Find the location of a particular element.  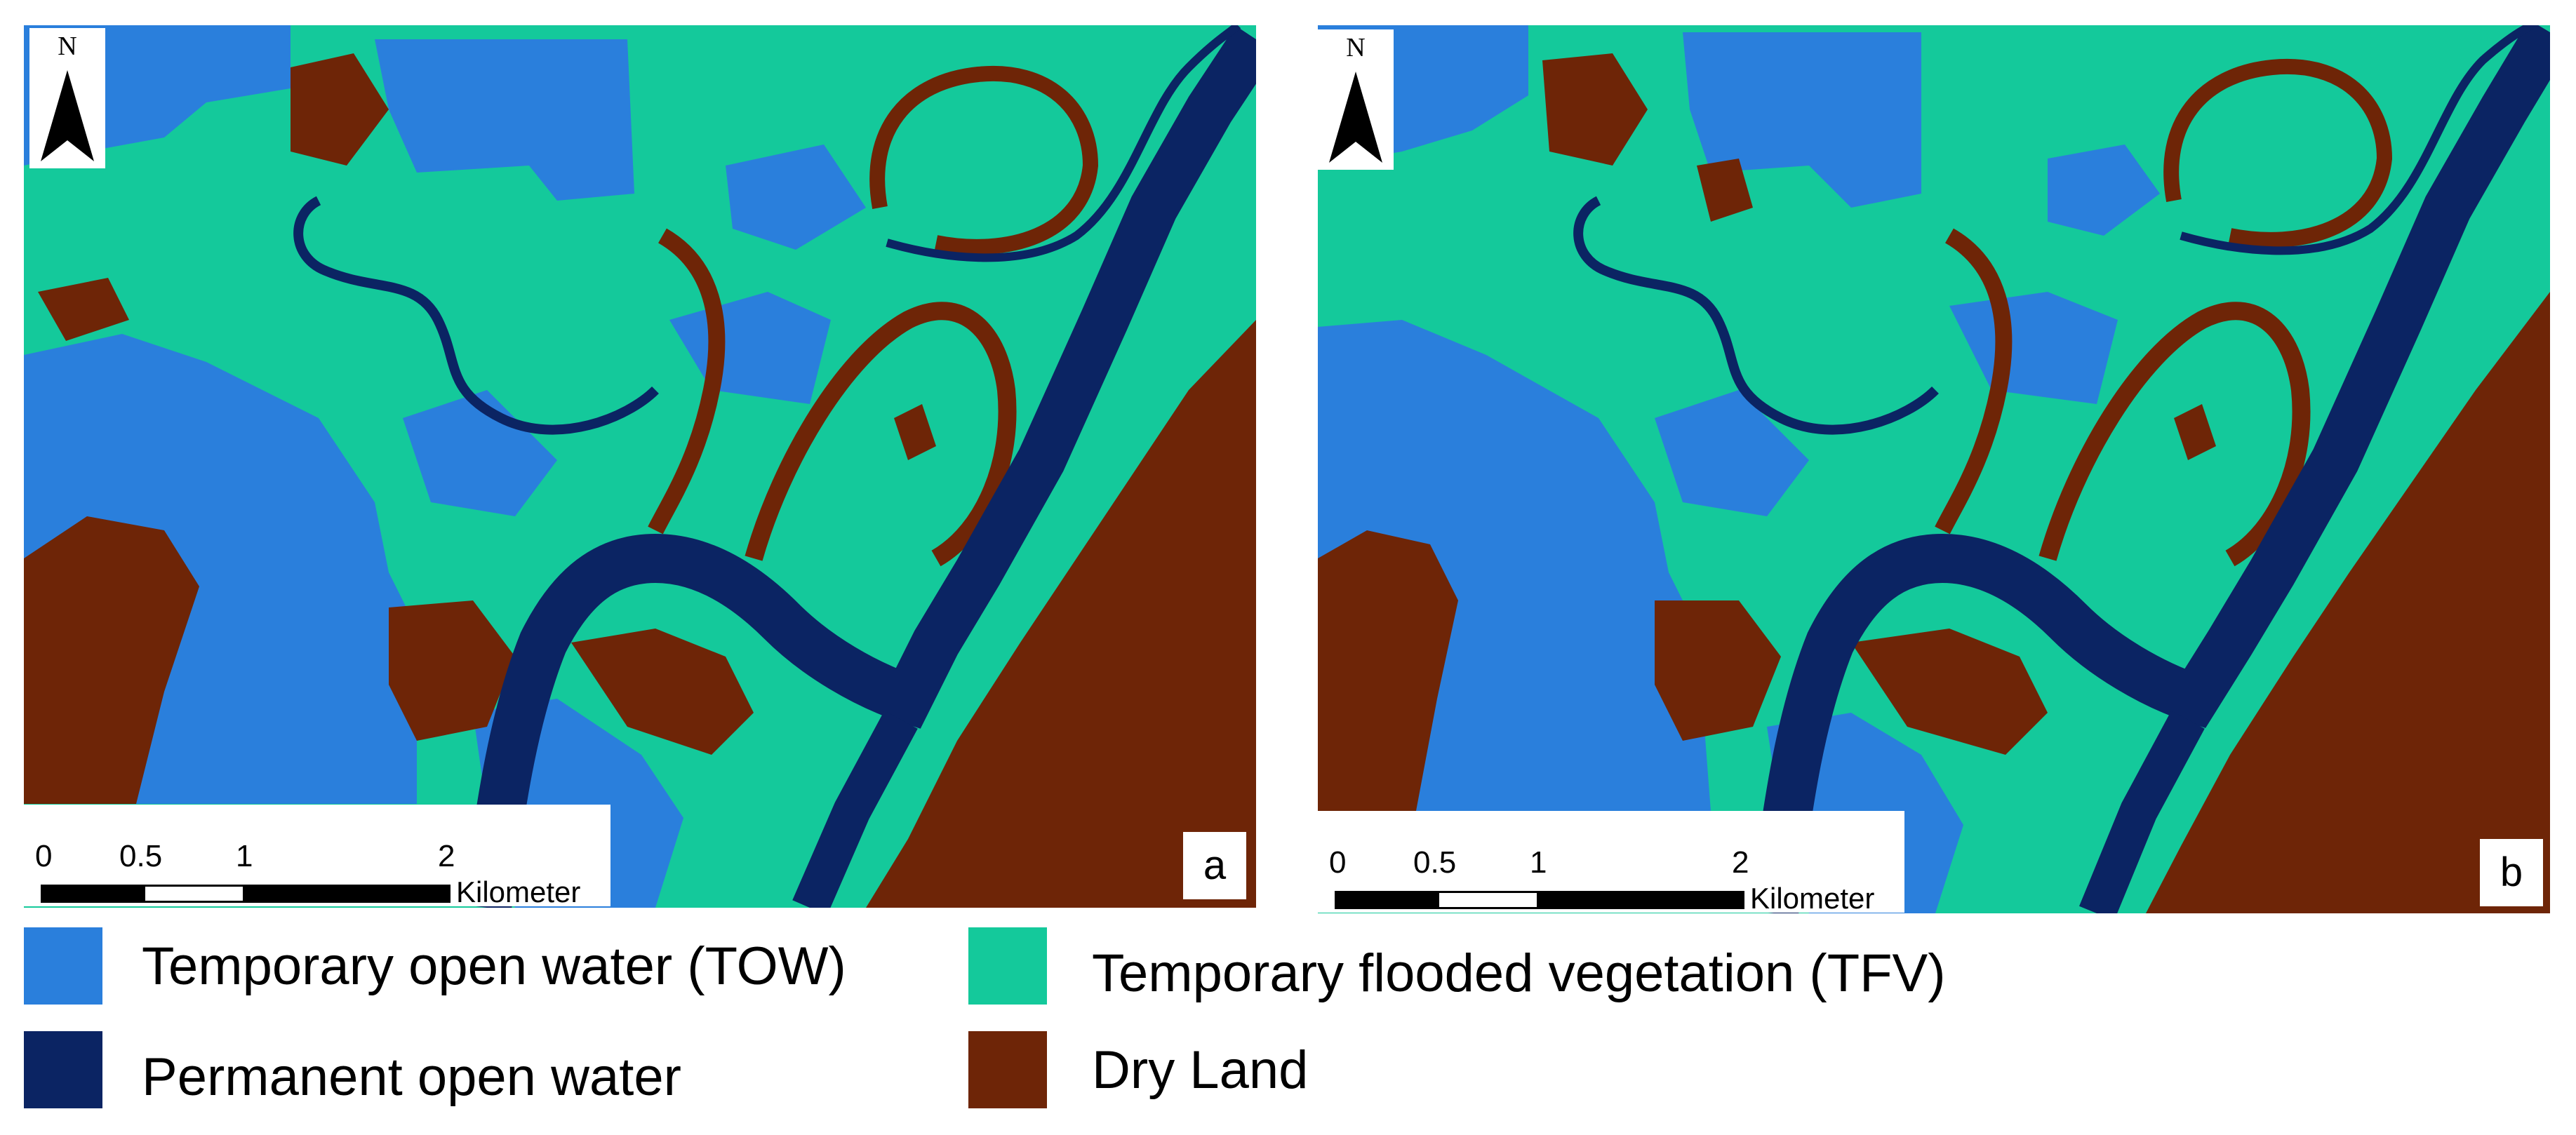

legend-item-permanent-water: Permanent open water is located at coordinates (480, 1069).